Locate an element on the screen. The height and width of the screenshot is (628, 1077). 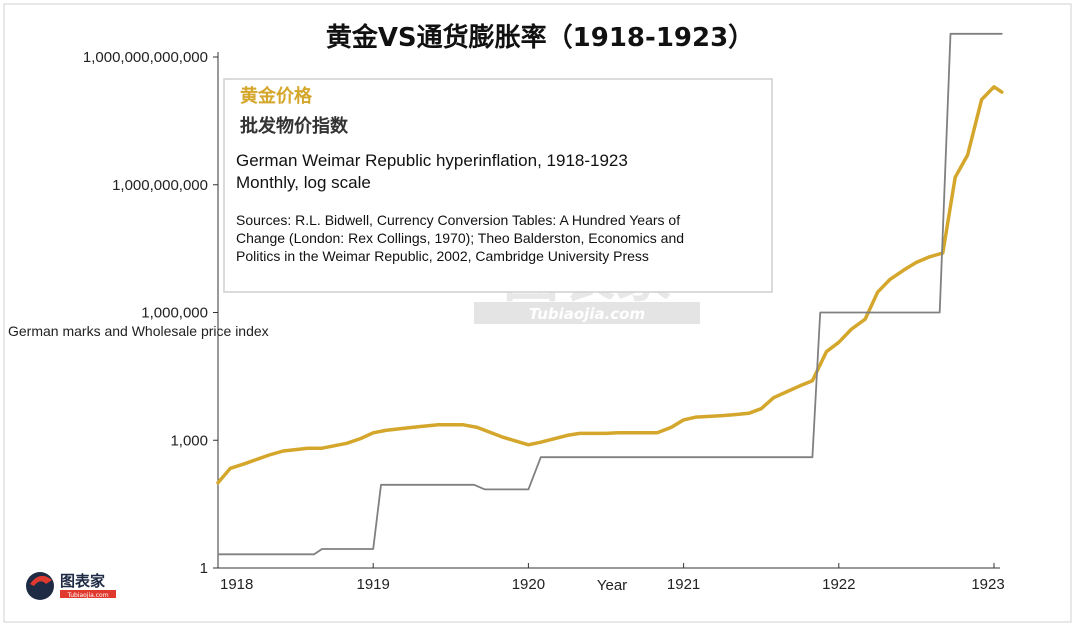
watermark-banner is located at coordinates (587, 313).